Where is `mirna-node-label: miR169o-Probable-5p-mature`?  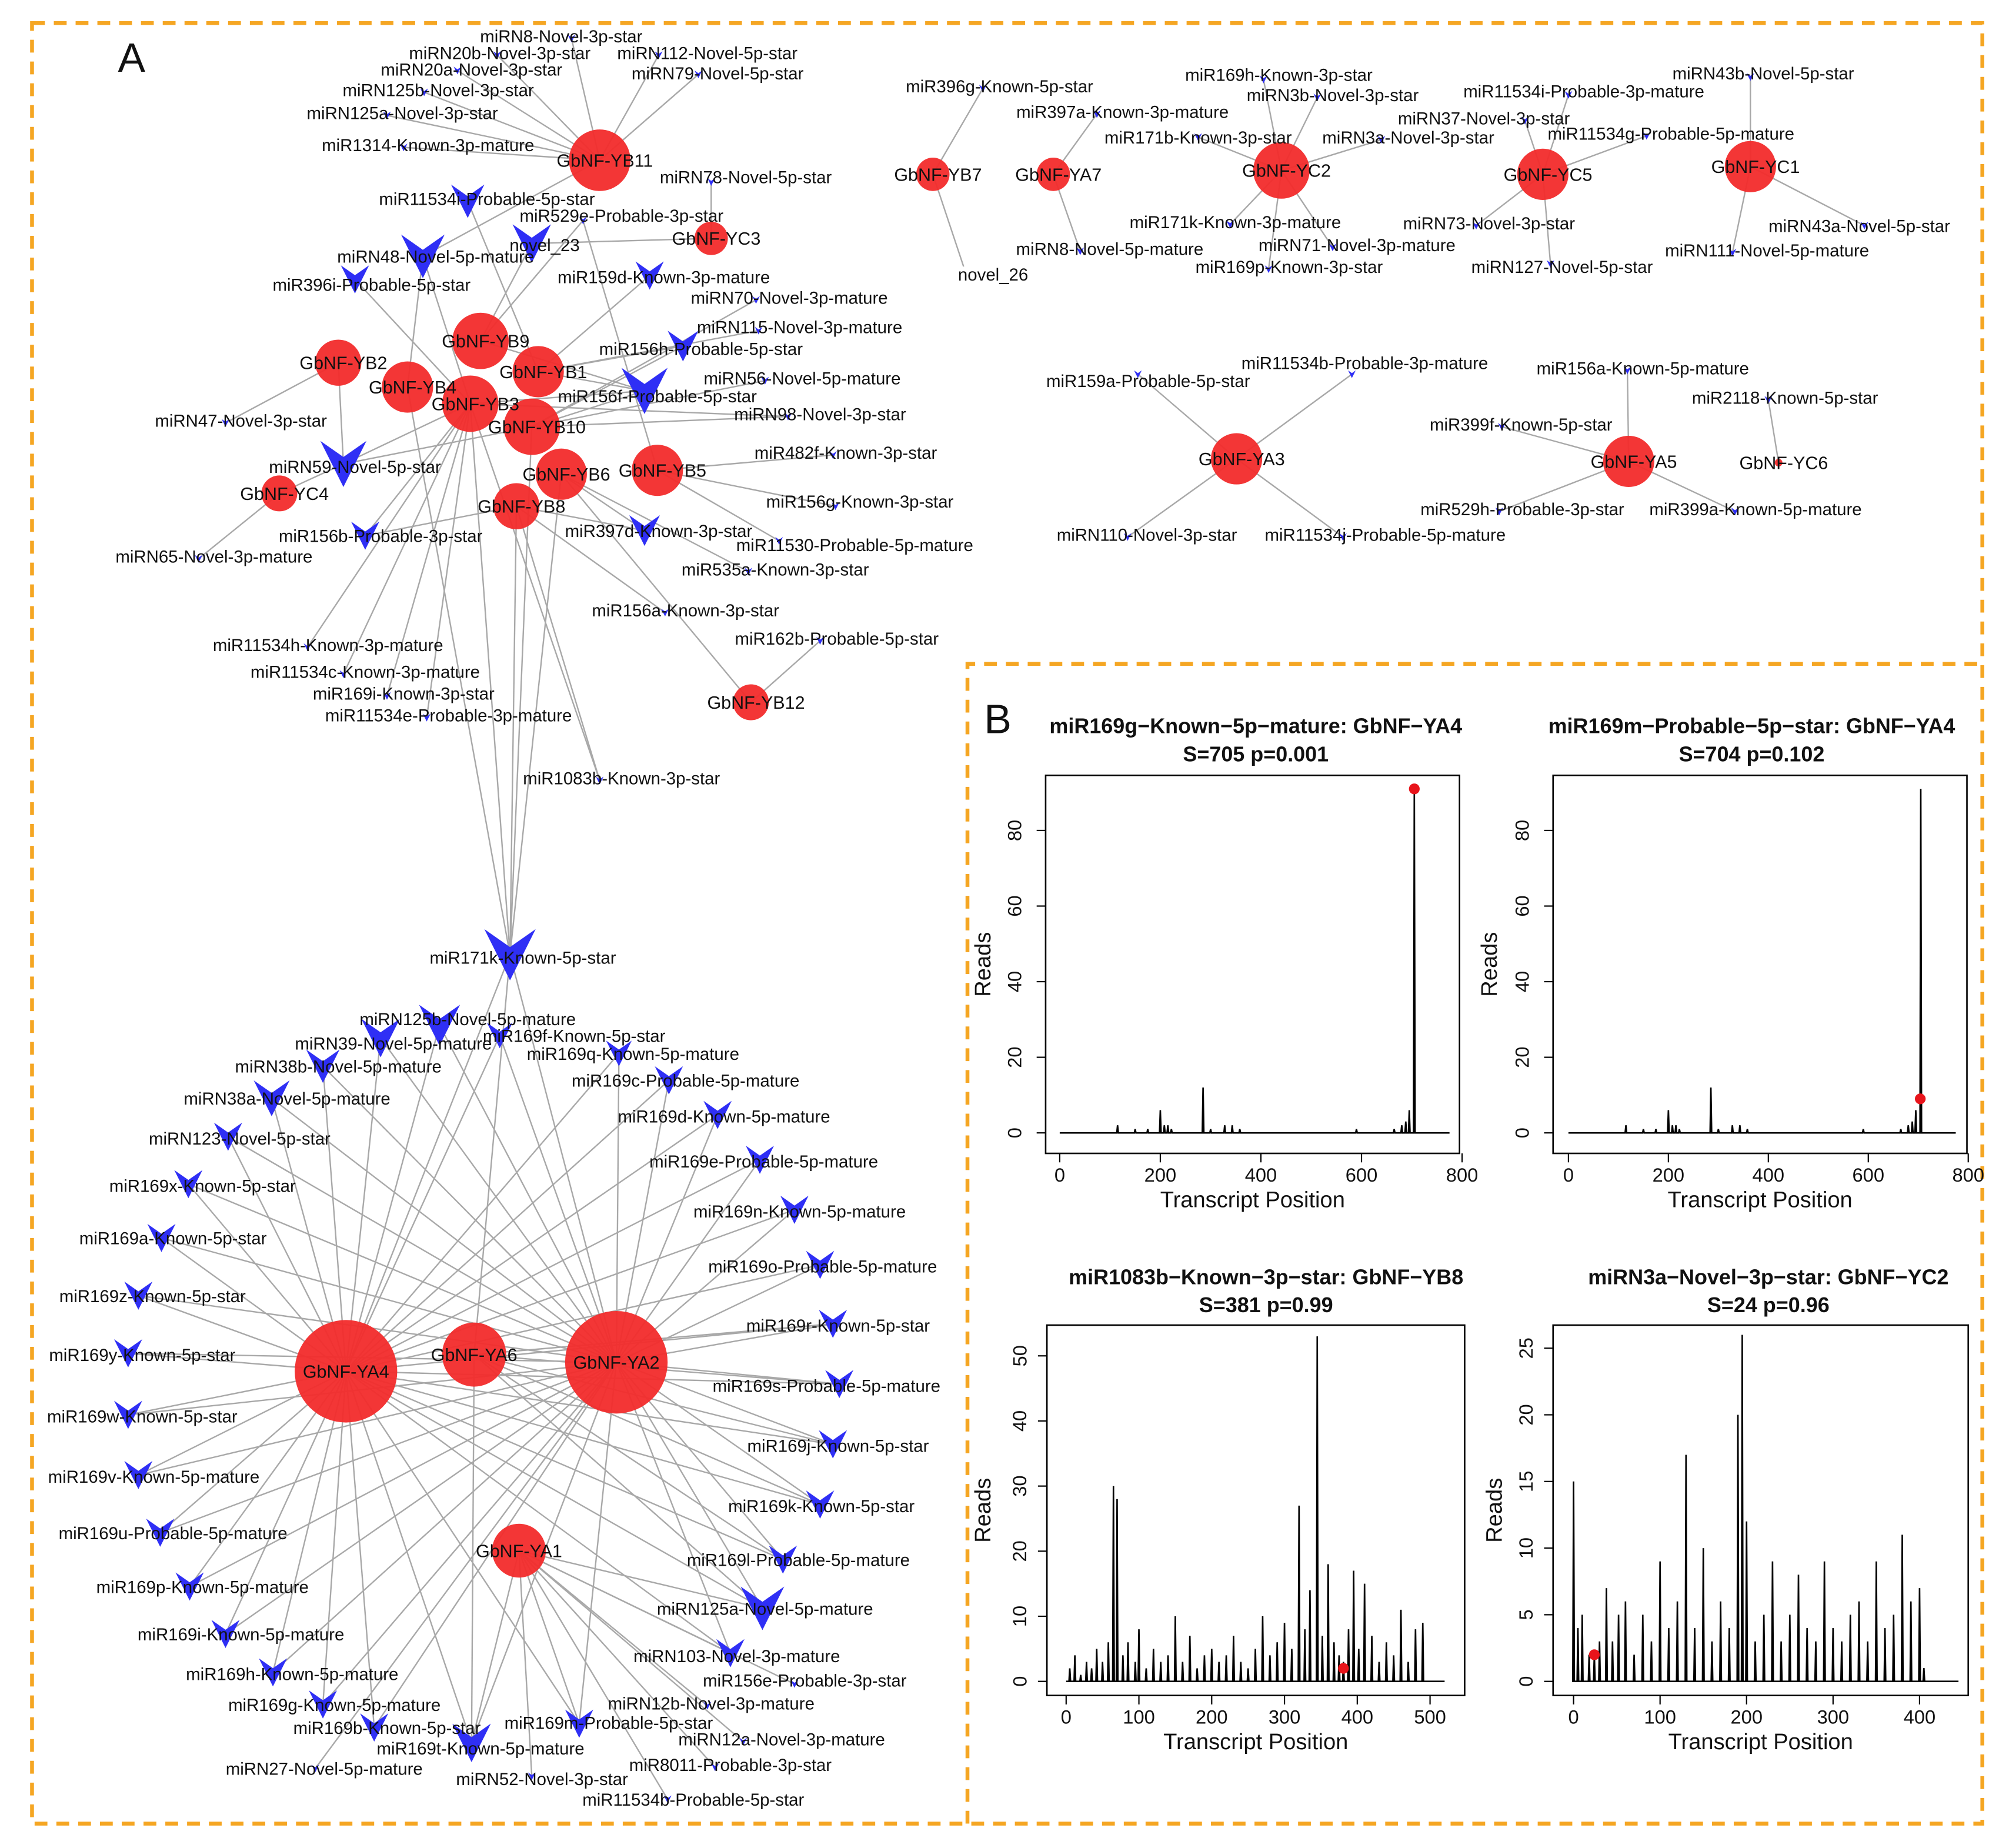 mirna-node-label: miR169o-Probable-5p-mature is located at coordinates (822, 1267).